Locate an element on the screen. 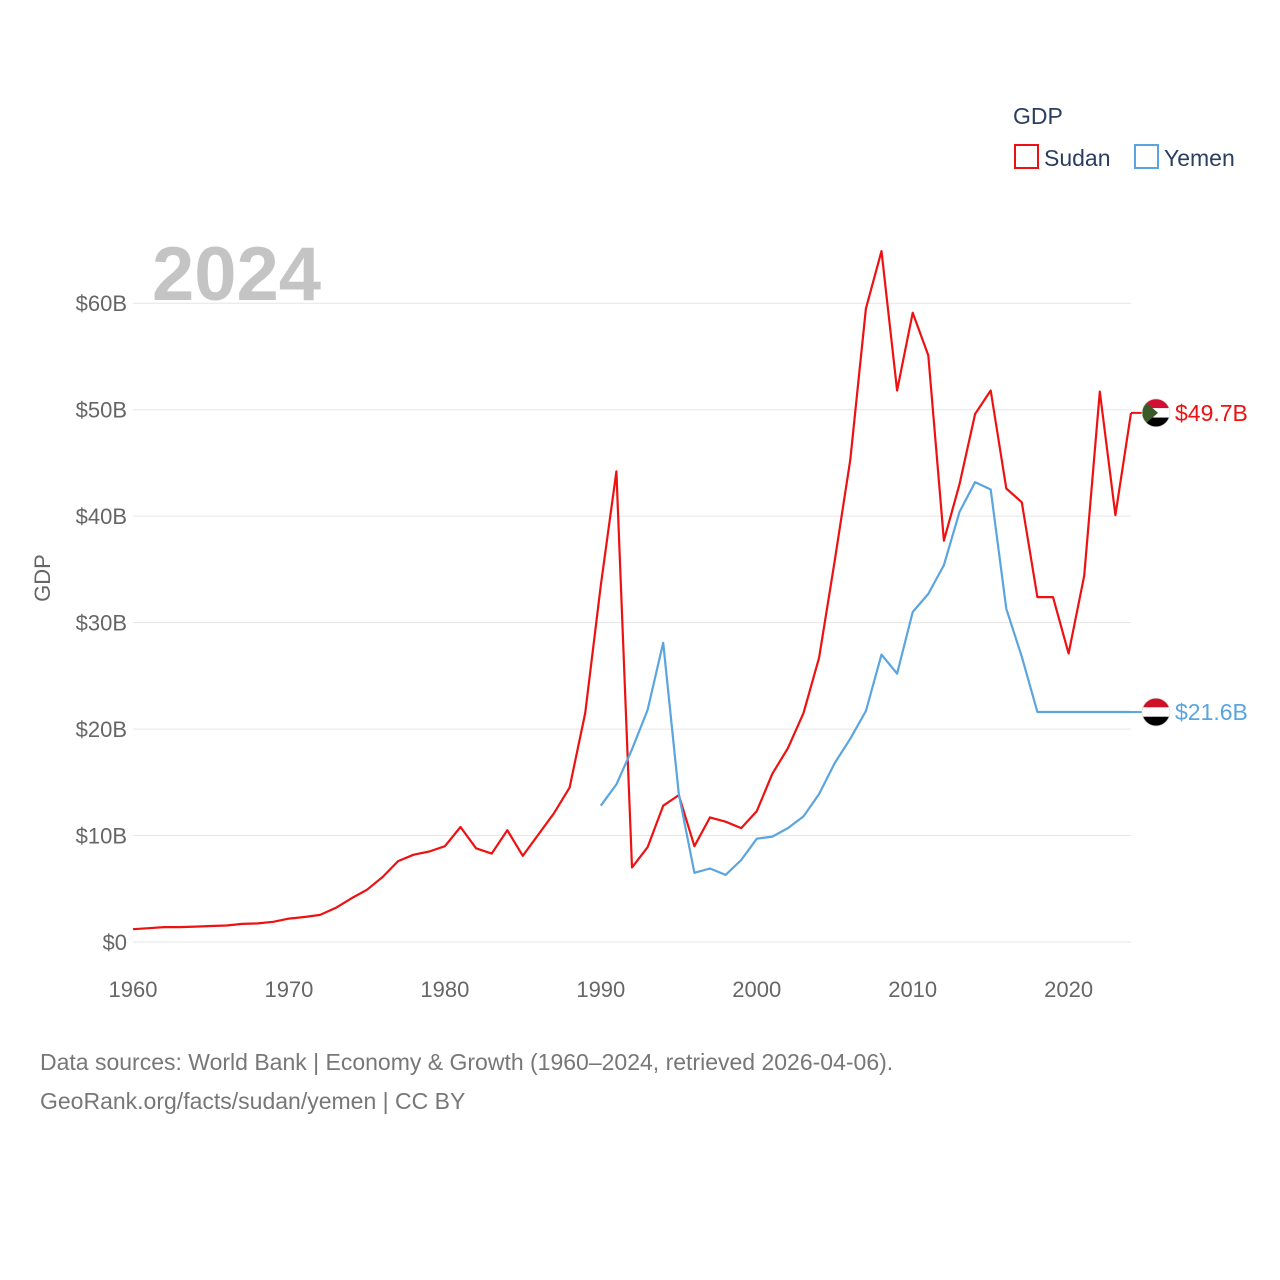  x-tick-label: 1970 is located at coordinates (288, 989).